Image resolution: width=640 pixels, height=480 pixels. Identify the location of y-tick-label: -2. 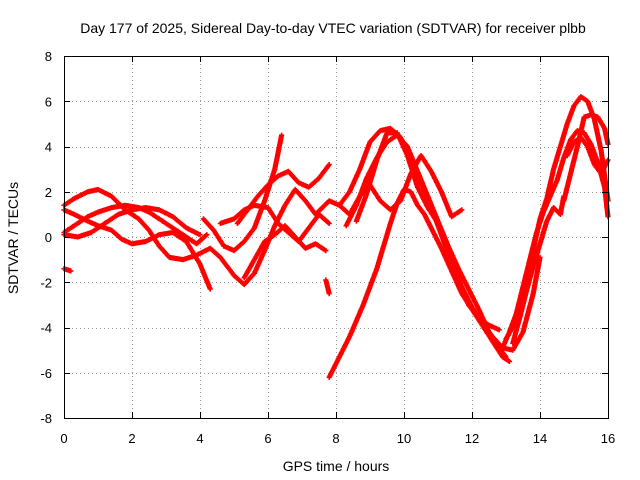
(46, 282).